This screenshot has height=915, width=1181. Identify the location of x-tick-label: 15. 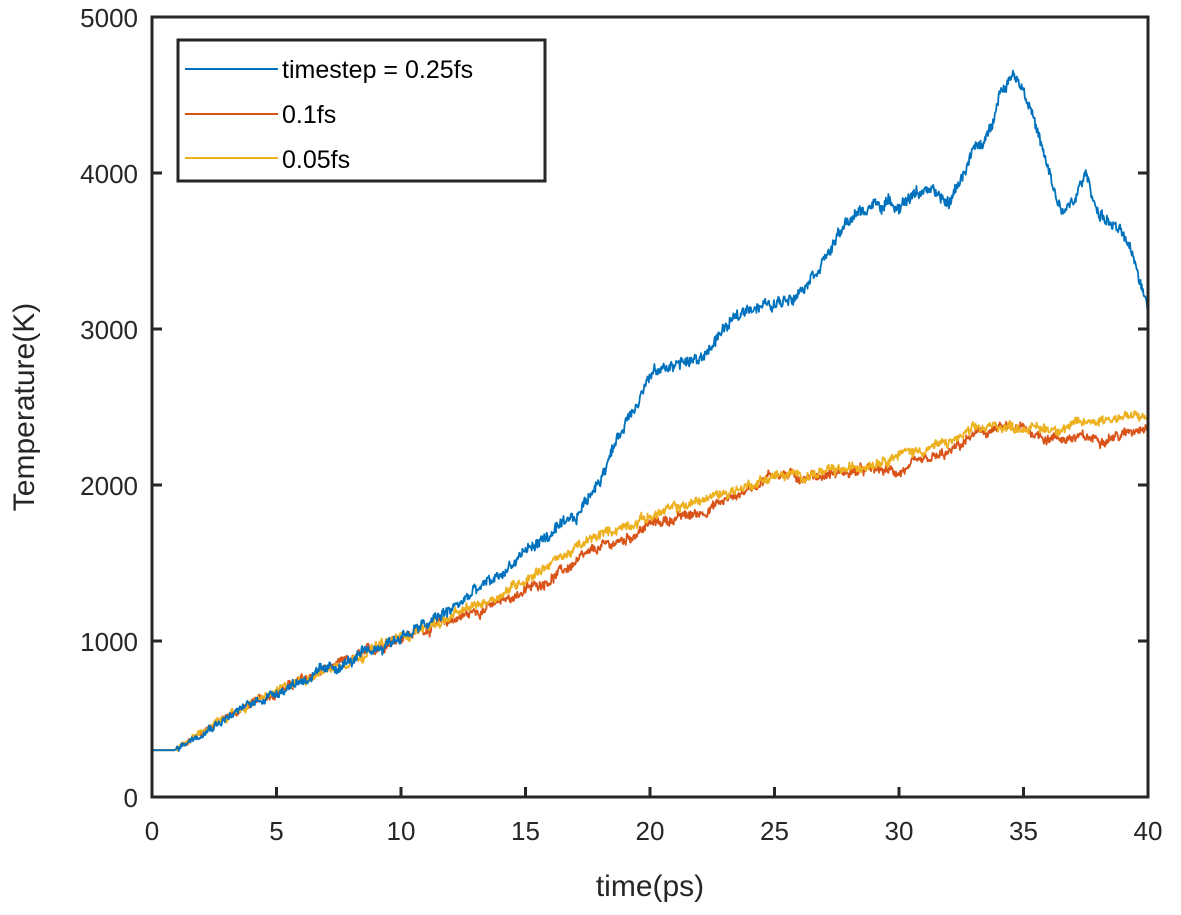
(525, 831).